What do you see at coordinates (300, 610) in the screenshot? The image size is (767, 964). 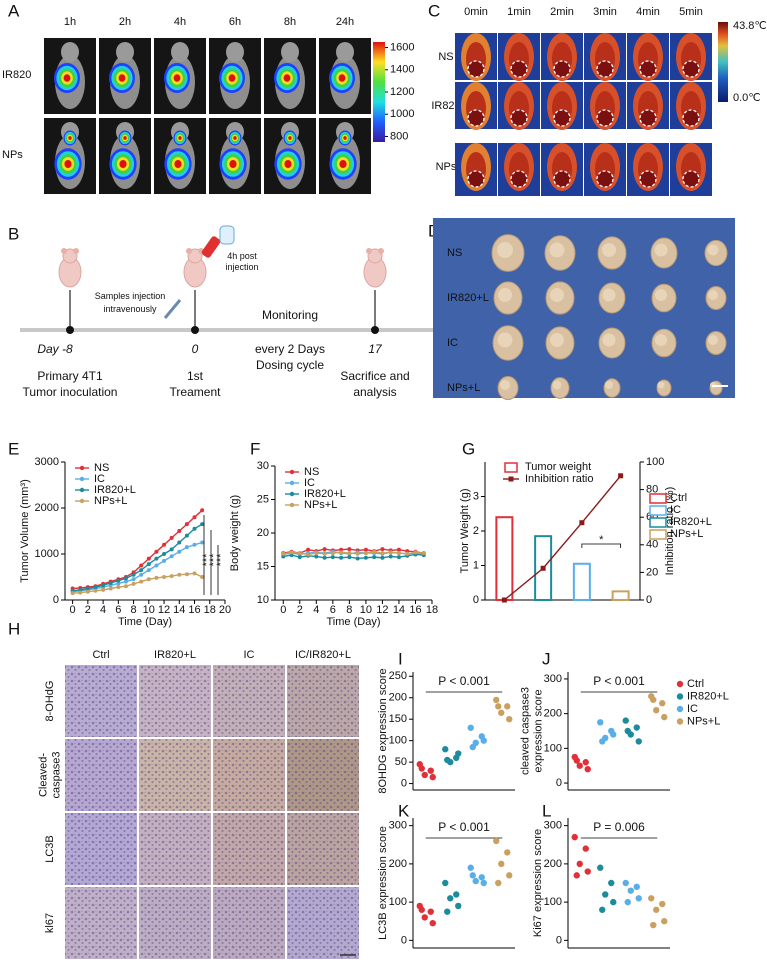 I see `x-tick-label: 2` at bounding box center [300, 610].